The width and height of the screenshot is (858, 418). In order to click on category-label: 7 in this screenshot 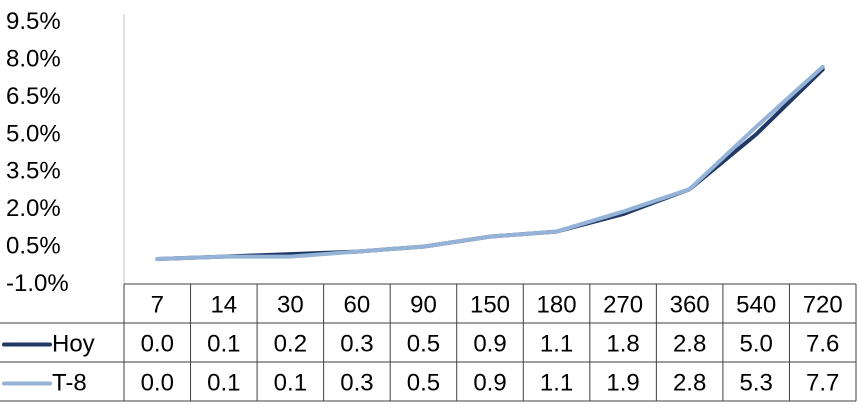, I will do `click(157, 305)`.